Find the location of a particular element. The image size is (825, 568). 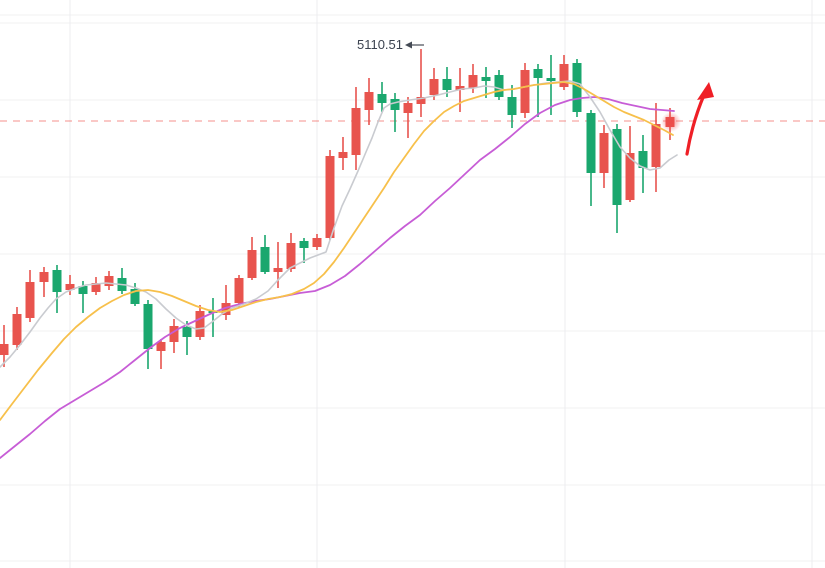

left-arrowhead-icon is located at coordinates (408, 45).